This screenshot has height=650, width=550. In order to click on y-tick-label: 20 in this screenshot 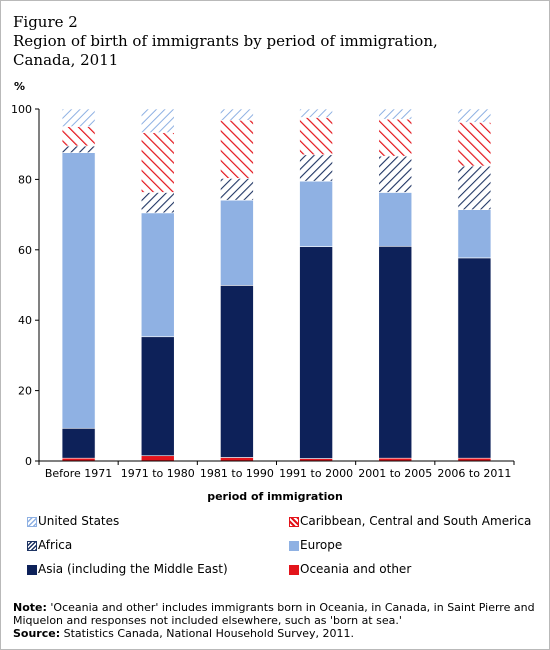, I will do `click(25, 391)`.